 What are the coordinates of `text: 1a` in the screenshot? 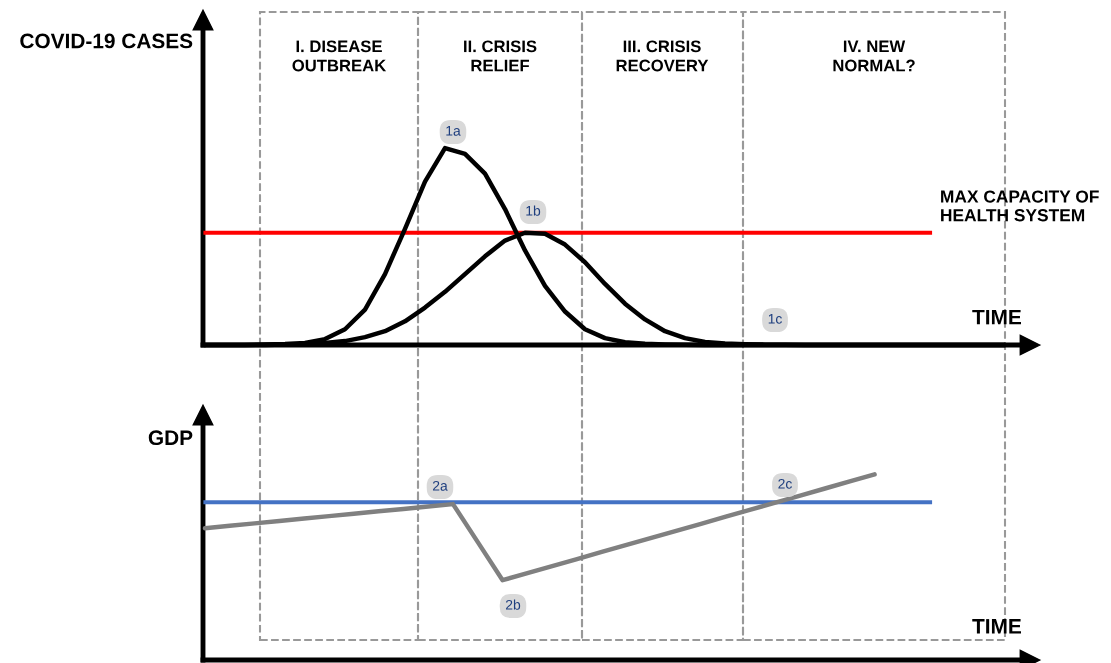 It's located at (453, 131).